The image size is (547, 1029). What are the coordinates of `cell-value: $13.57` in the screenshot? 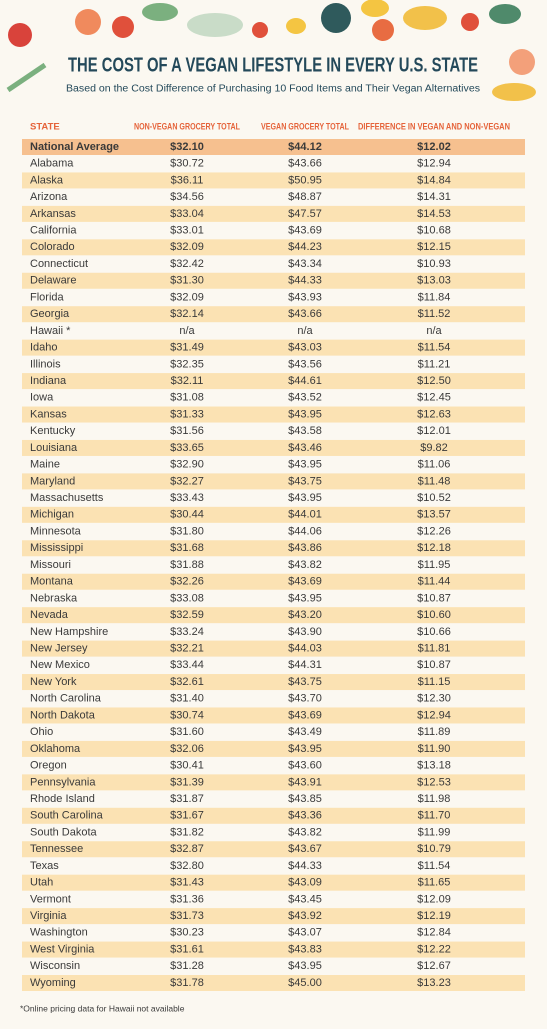 It's located at (434, 515).